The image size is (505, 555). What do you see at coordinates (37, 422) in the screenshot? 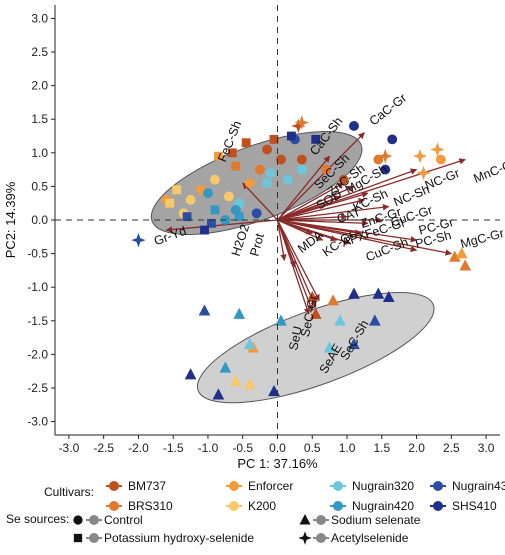
I see `y-tick-label: -3.0` at bounding box center [37, 422].